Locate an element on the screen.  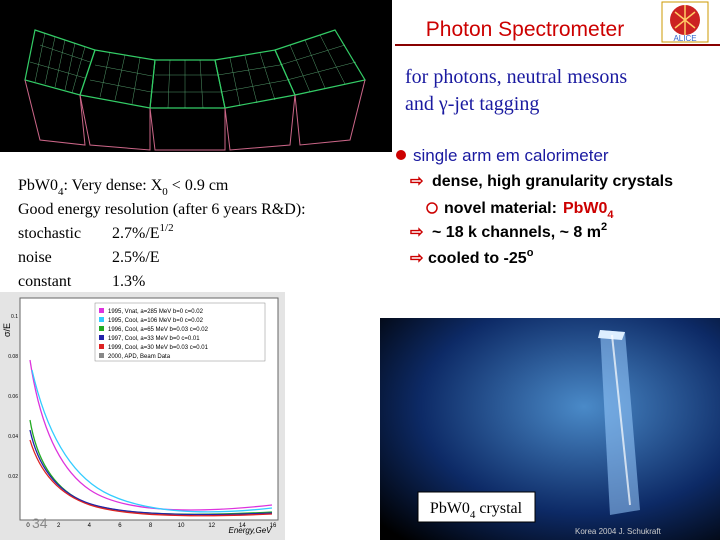
caption: PbW04 crystal is located at coordinates (476, 510).